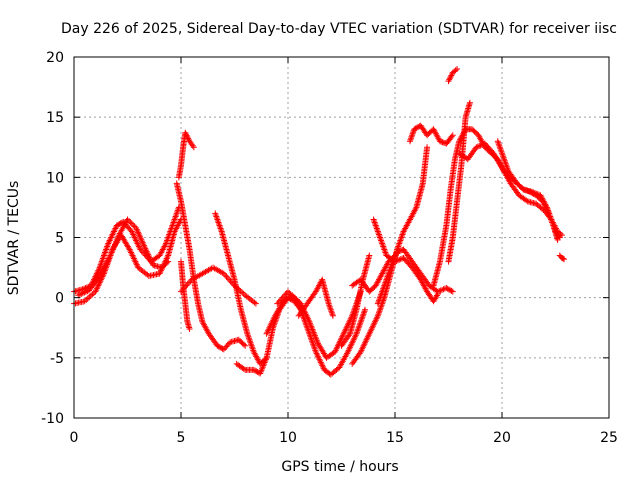 Image resolution: width=640 pixels, height=480 pixels. I want to click on y-tick-label: 10, so click(55, 178).